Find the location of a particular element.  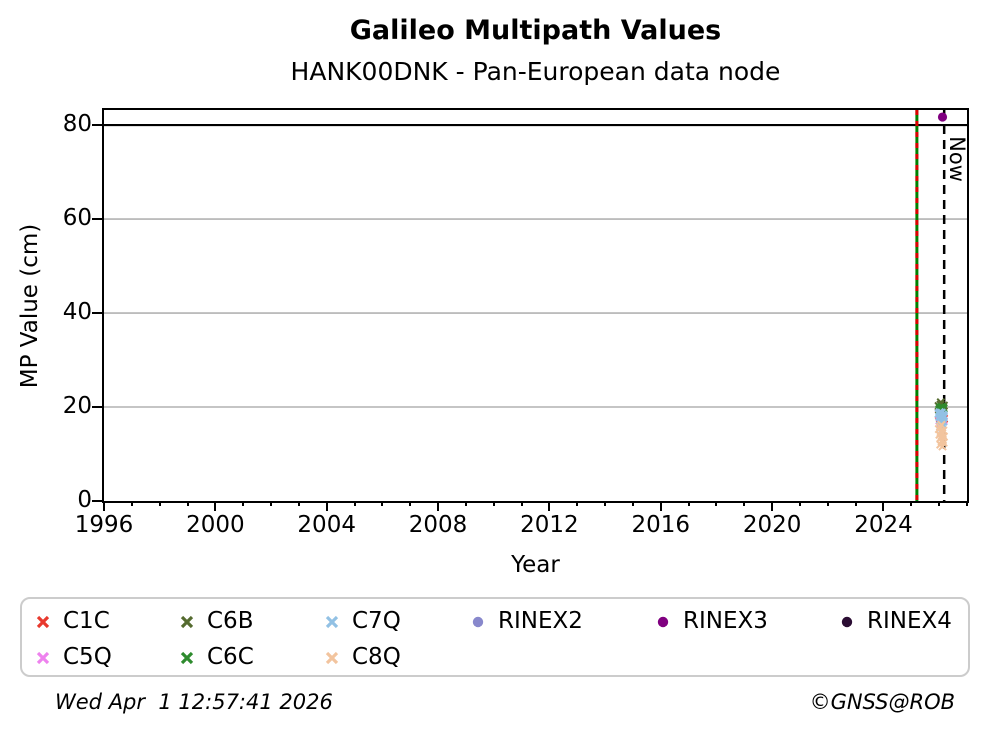

y-tick-label-20: 20 is located at coordinates (77, 406).